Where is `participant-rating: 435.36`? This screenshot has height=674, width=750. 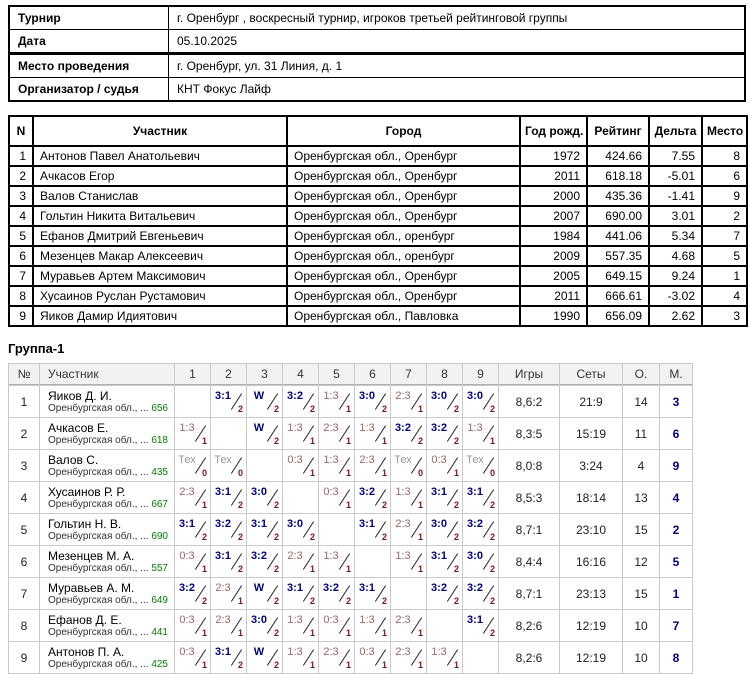
participant-rating: 435.36 is located at coordinates (618, 196).